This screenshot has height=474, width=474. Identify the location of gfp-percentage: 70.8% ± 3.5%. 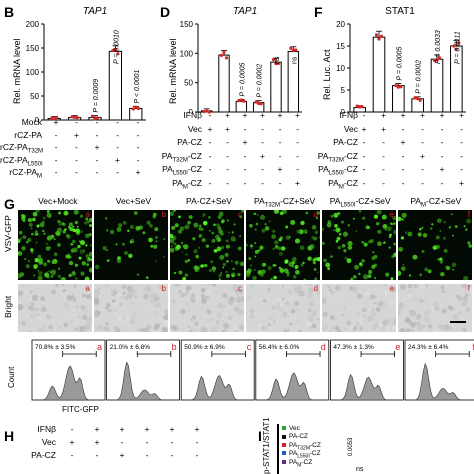
(55, 347).